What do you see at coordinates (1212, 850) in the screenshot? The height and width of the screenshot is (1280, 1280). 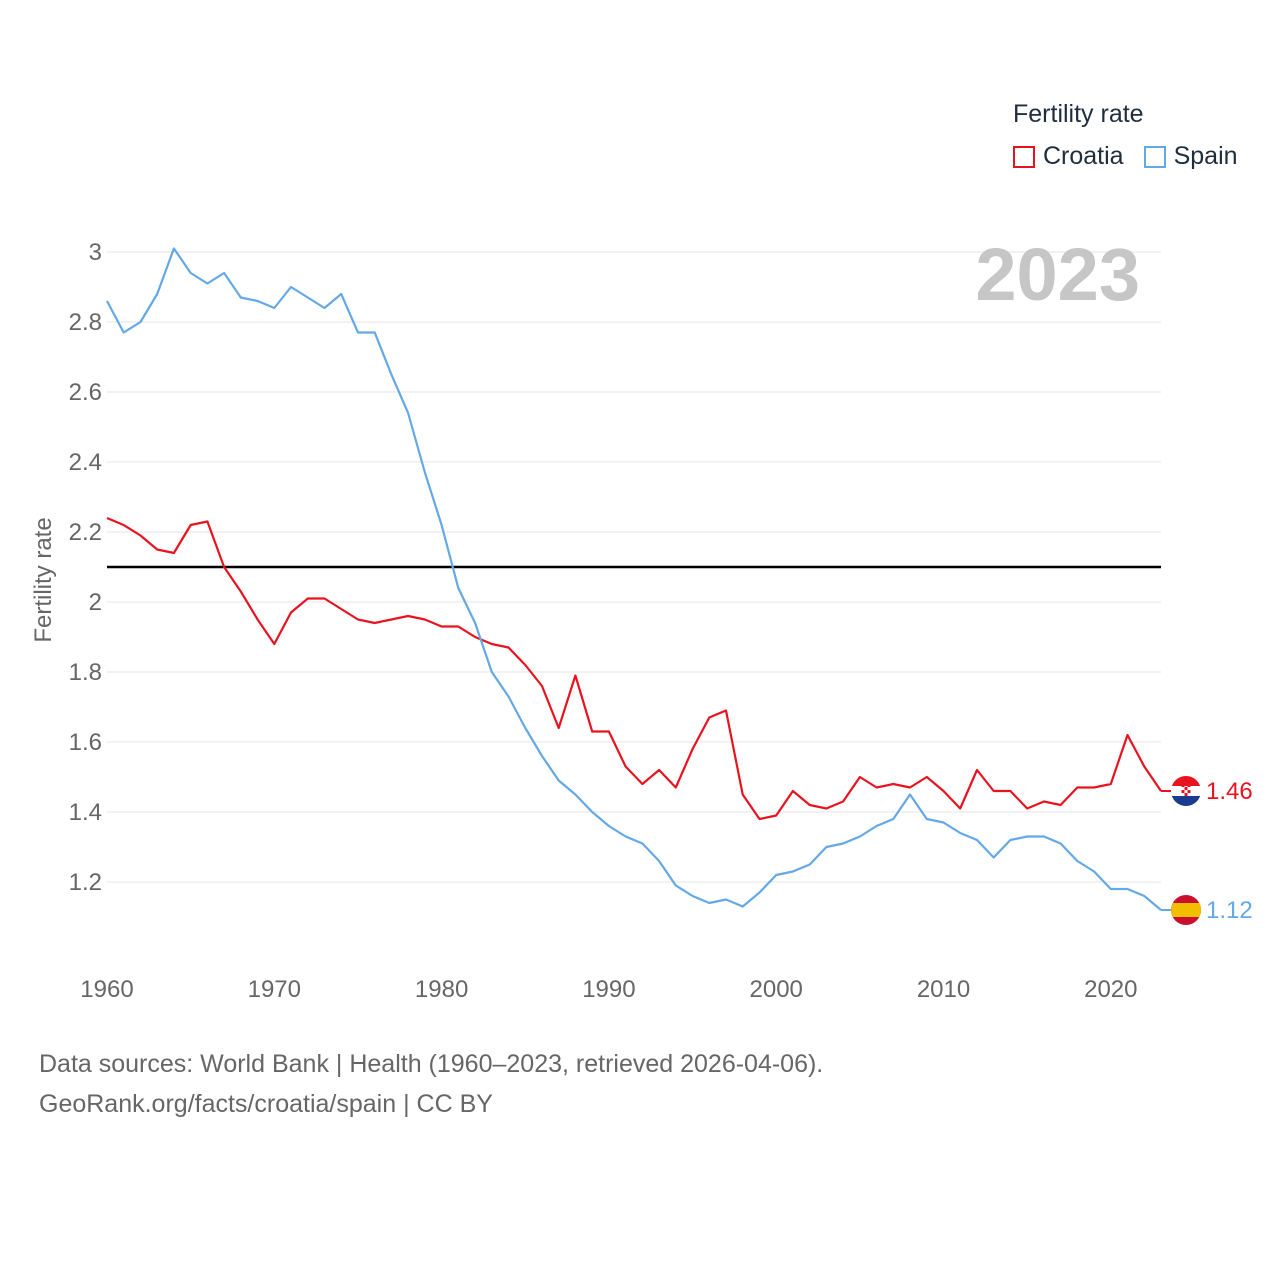 I see `series-end-labels: 1.46 1.12` at bounding box center [1212, 850].